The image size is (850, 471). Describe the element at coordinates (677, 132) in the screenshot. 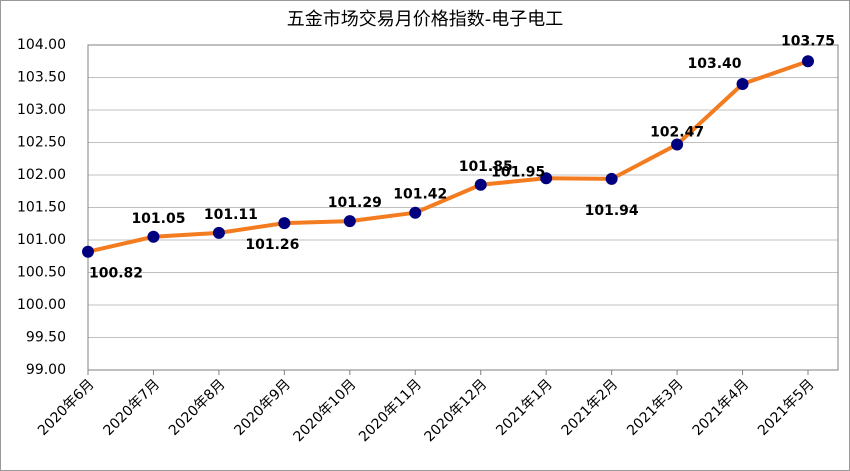

I see `value-label: 102.47` at that location.